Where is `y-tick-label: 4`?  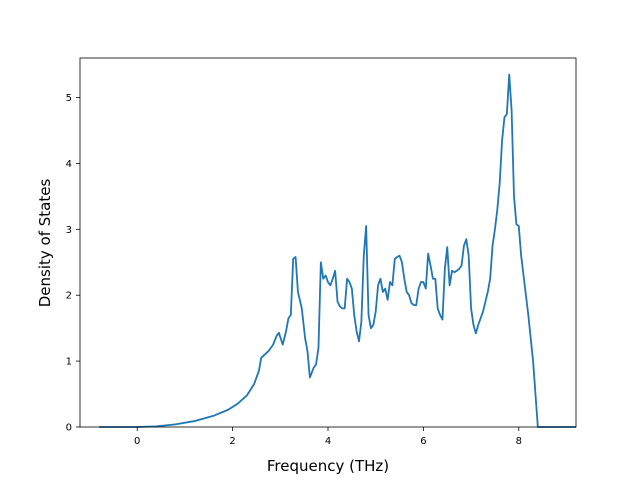 y-tick-label: 4 is located at coordinates (69, 164).